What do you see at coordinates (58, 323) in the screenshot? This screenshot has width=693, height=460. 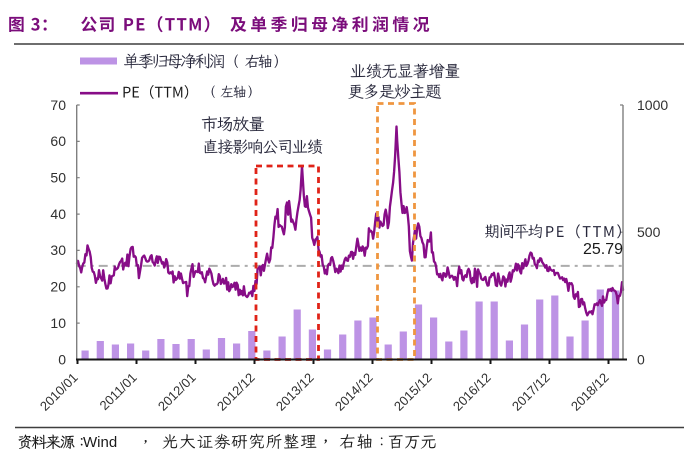 I see `svg-text: 10` at bounding box center [58, 323].